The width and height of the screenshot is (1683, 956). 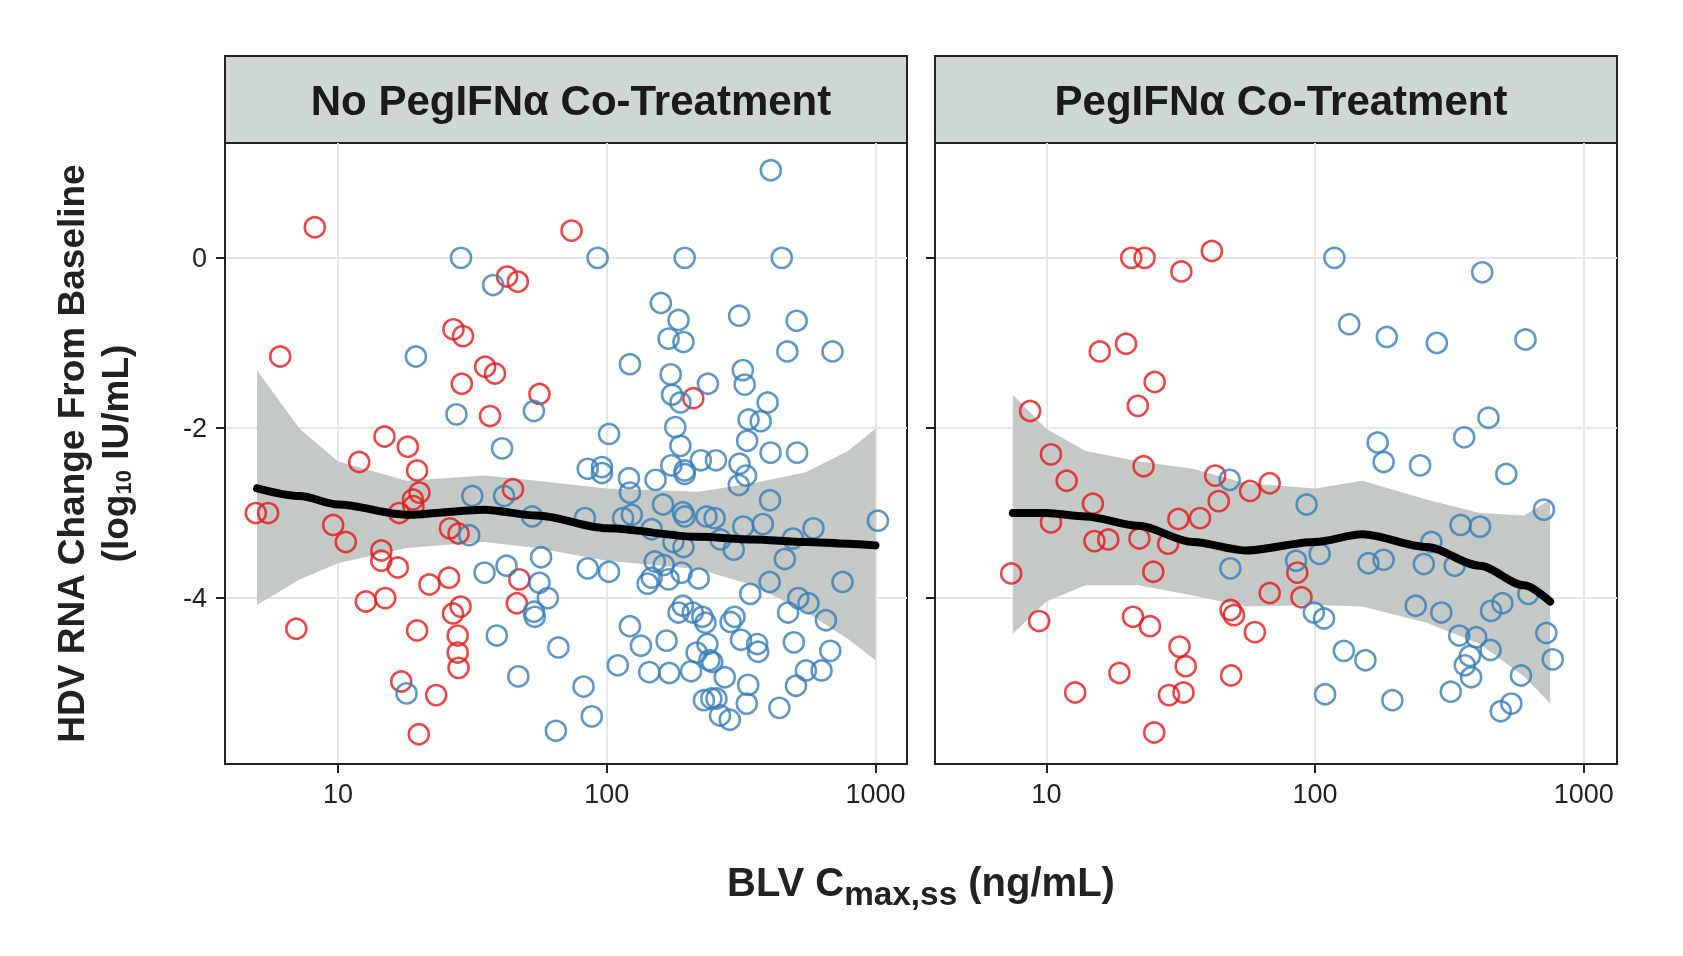 What do you see at coordinates (1281, 100) in the screenshot?
I see `chart-title: PegIFNα Co-Treatment` at bounding box center [1281, 100].